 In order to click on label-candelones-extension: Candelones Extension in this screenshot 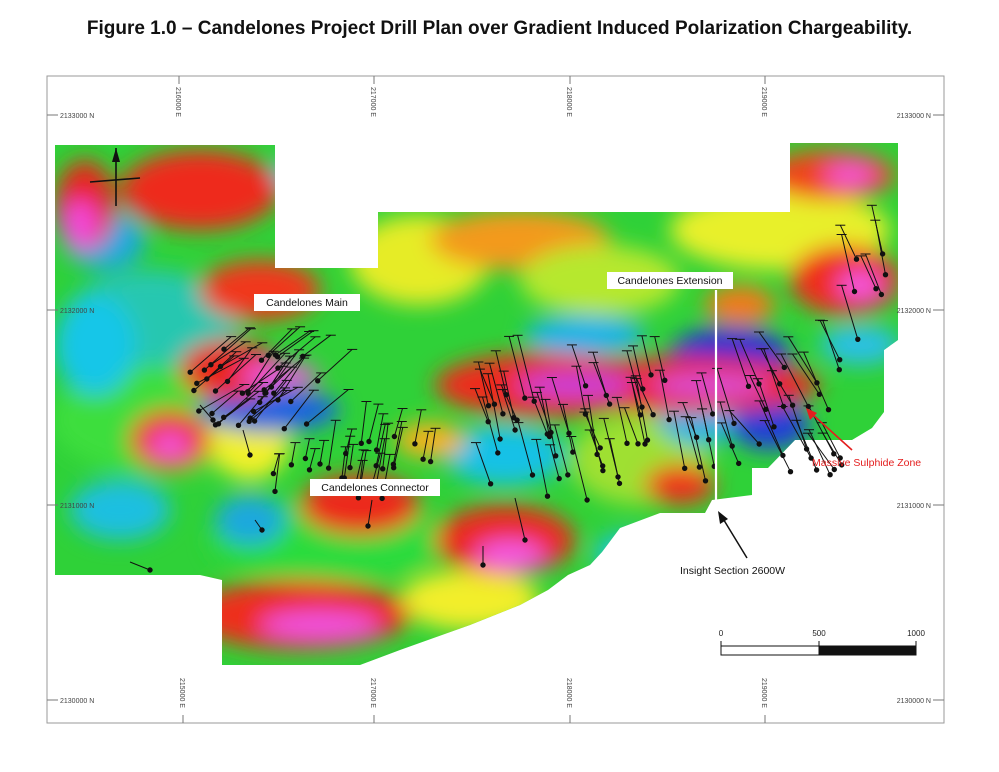, I will do `click(670, 280)`.